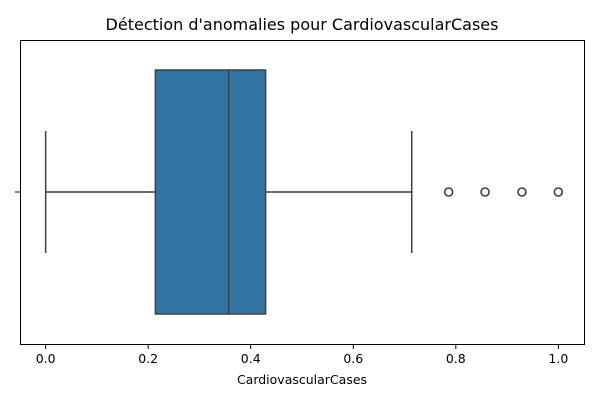 The image size is (600, 400). Describe the element at coordinates (46, 358) in the screenshot. I see `x-tick-label: 0.0` at that location.